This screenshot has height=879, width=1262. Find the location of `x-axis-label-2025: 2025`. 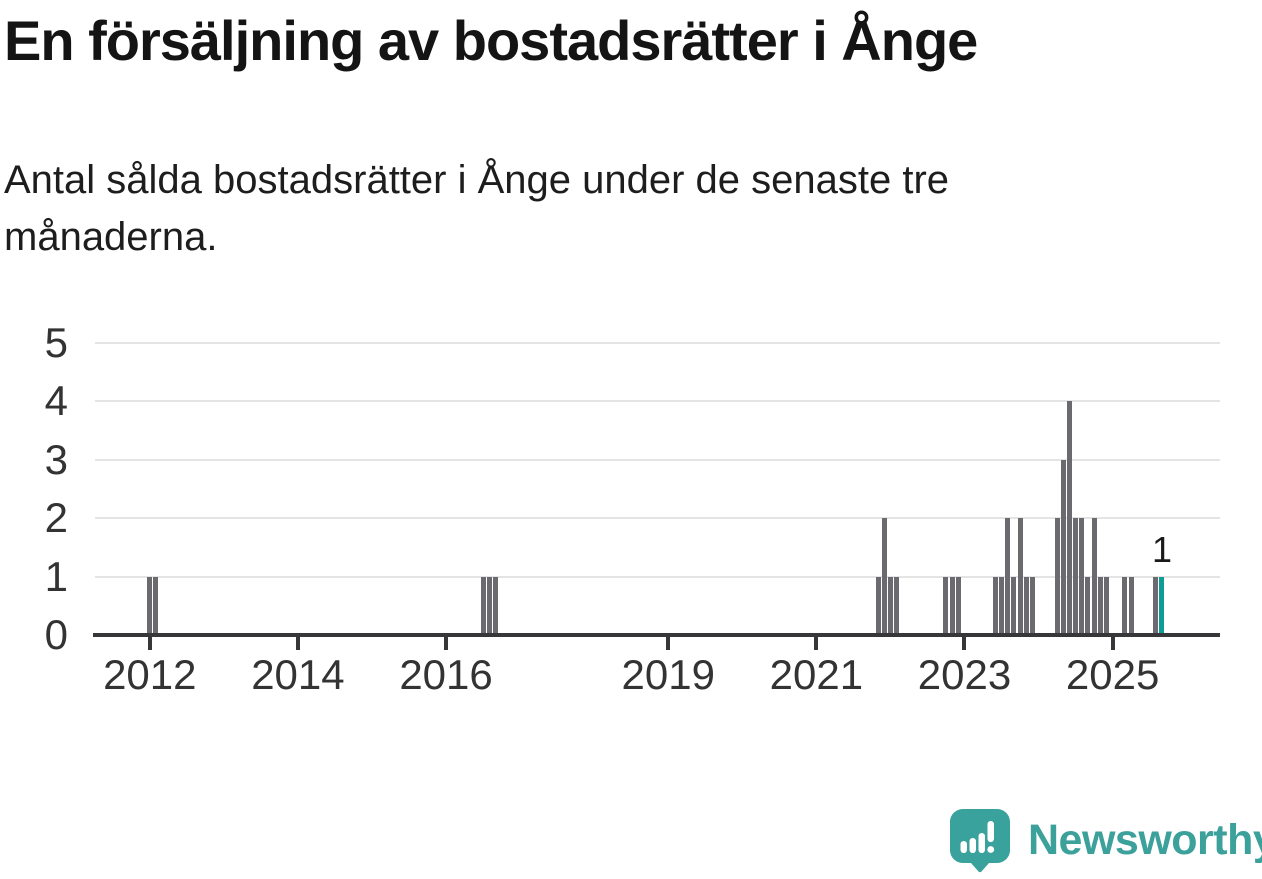

x-axis-label-2025: 2025 is located at coordinates (1112, 674).